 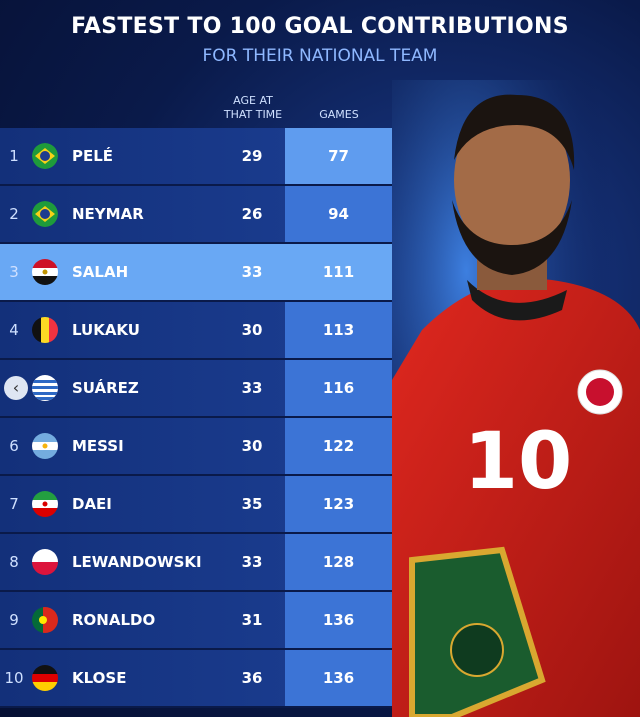 I want to click on rank: 8, so click(x=14, y=562).